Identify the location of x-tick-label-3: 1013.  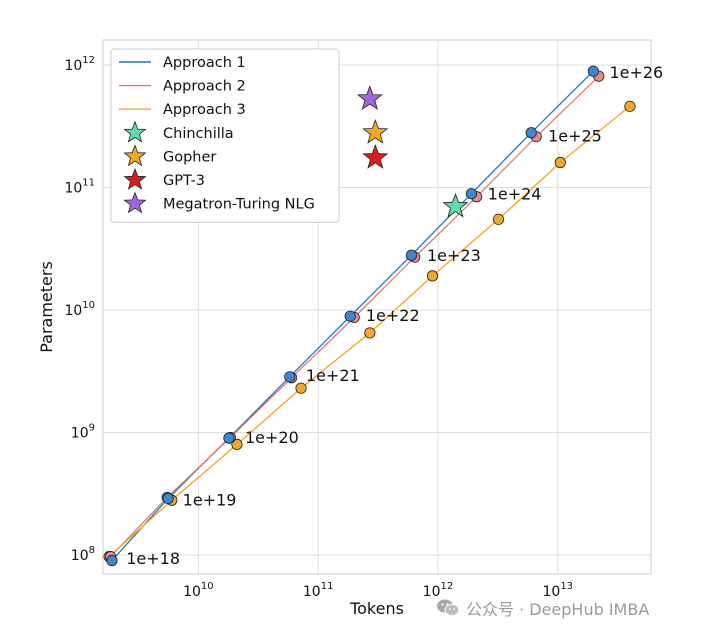
(557, 590).